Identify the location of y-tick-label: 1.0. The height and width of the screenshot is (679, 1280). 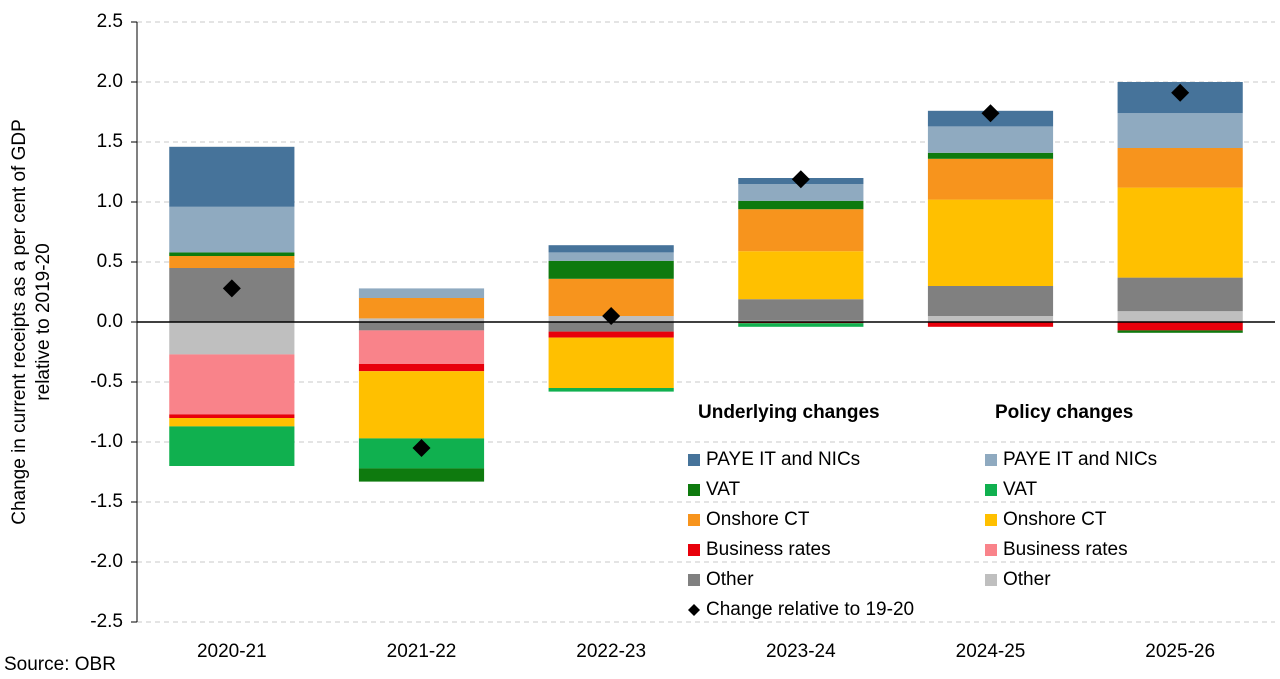
(110, 201).